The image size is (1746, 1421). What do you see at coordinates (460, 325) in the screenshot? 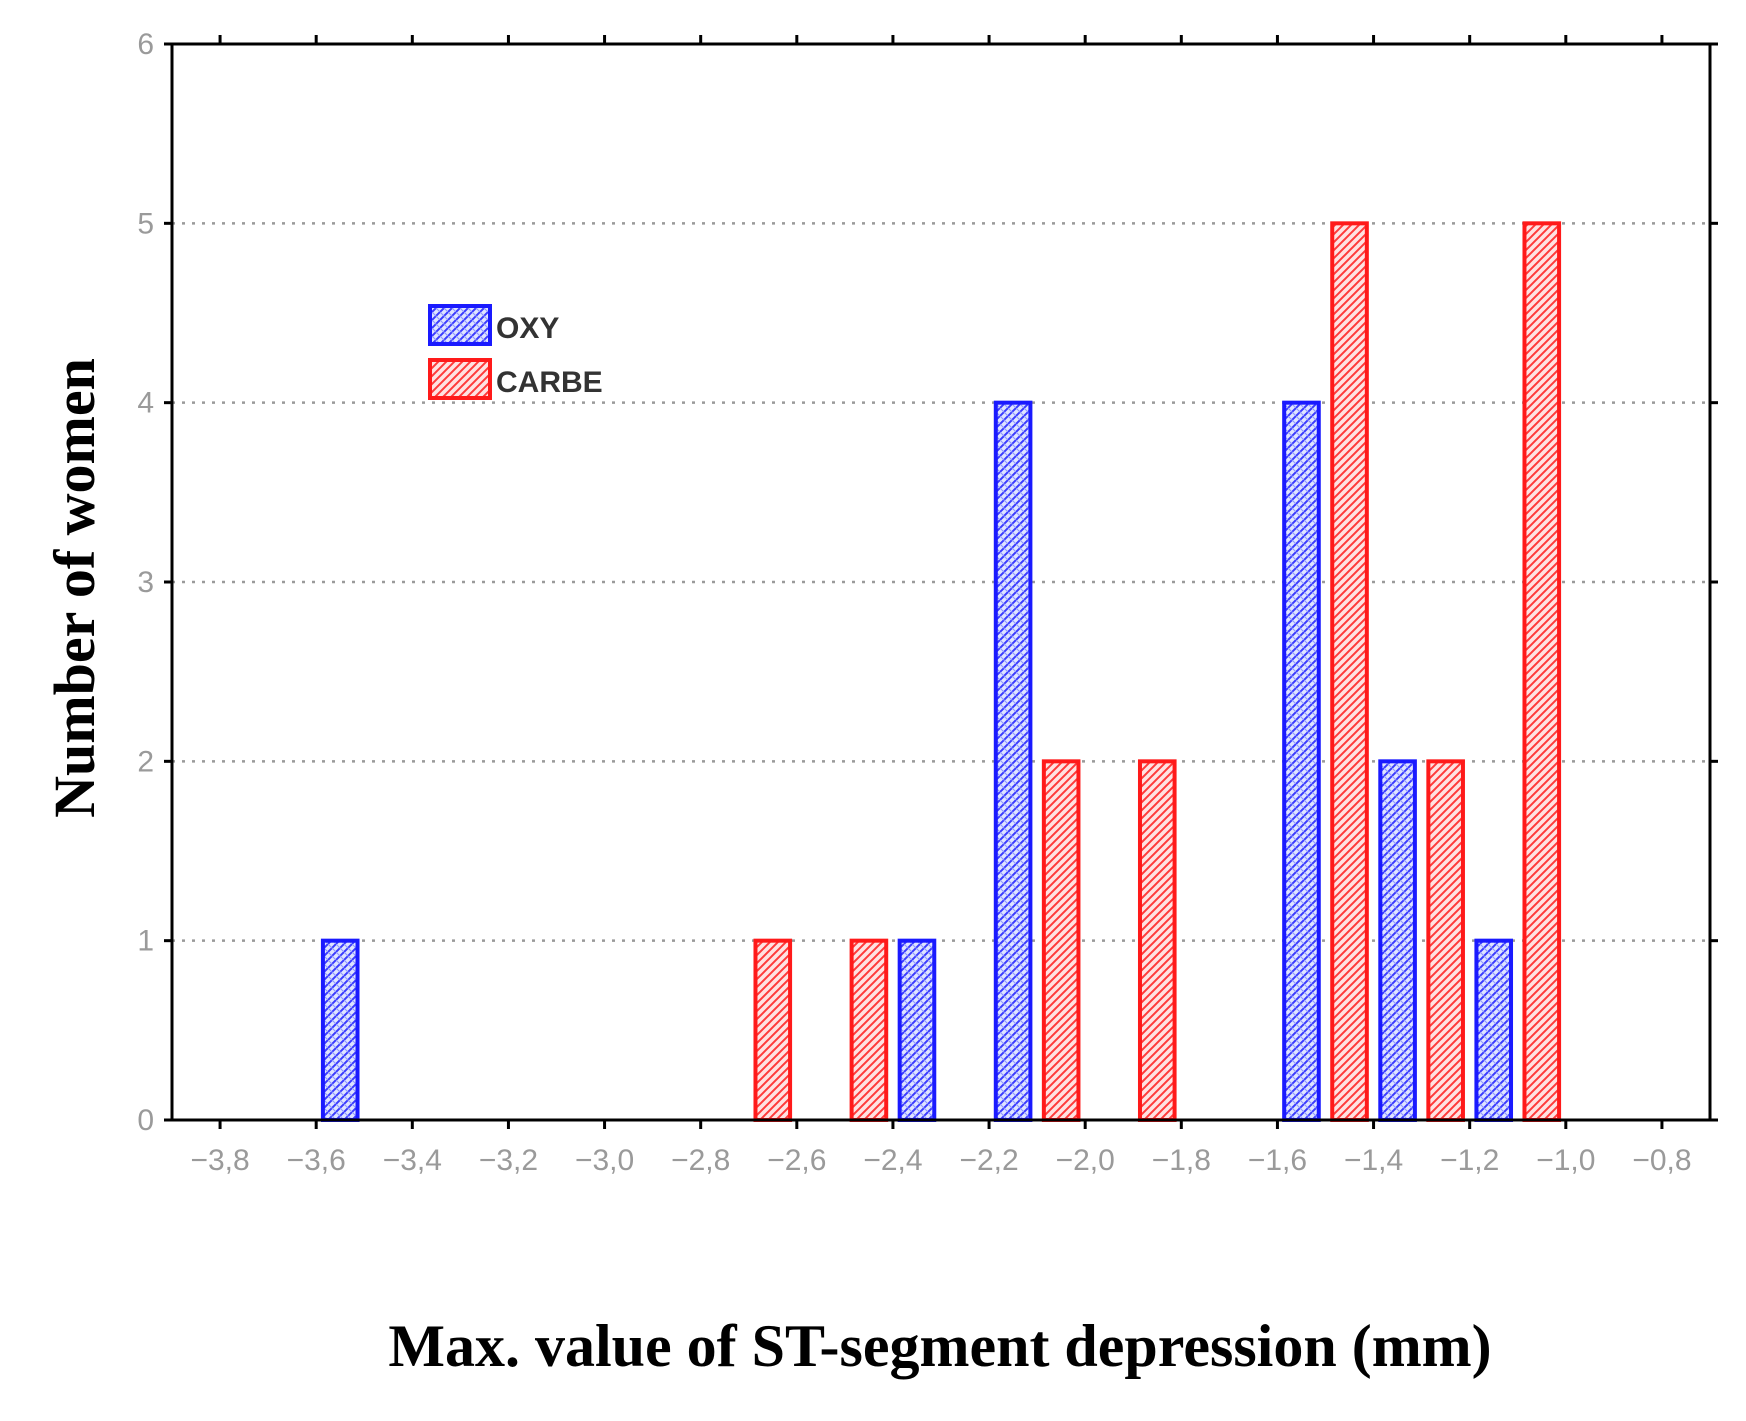
I see `legend-swatch-oxy` at bounding box center [460, 325].